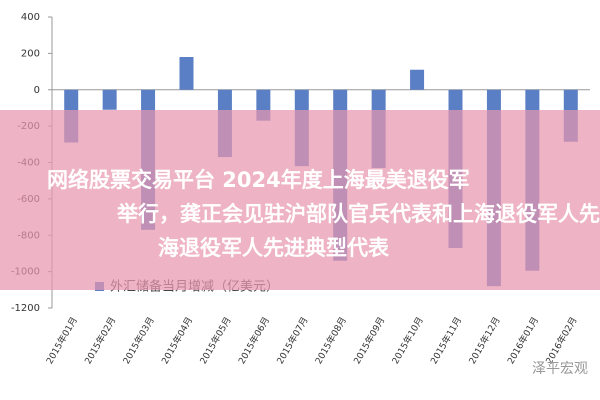 Image resolution: width=600 pixels, height=400 pixels. Describe the element at coordinates (484, 340) in the screenshot. I see `x-tick-label: 2015年12月` at that location.